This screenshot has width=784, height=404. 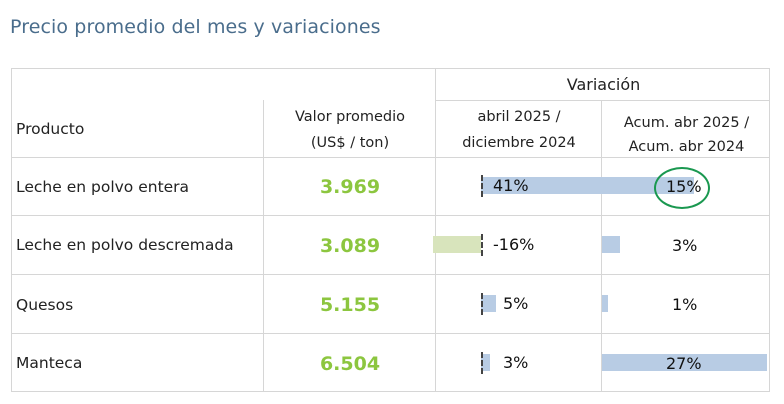 What do you see at coordinates (686, 147) in the screenshot?
I see `var2-header-line2: Acum. abr 2024` at bounding box center [686, 147].